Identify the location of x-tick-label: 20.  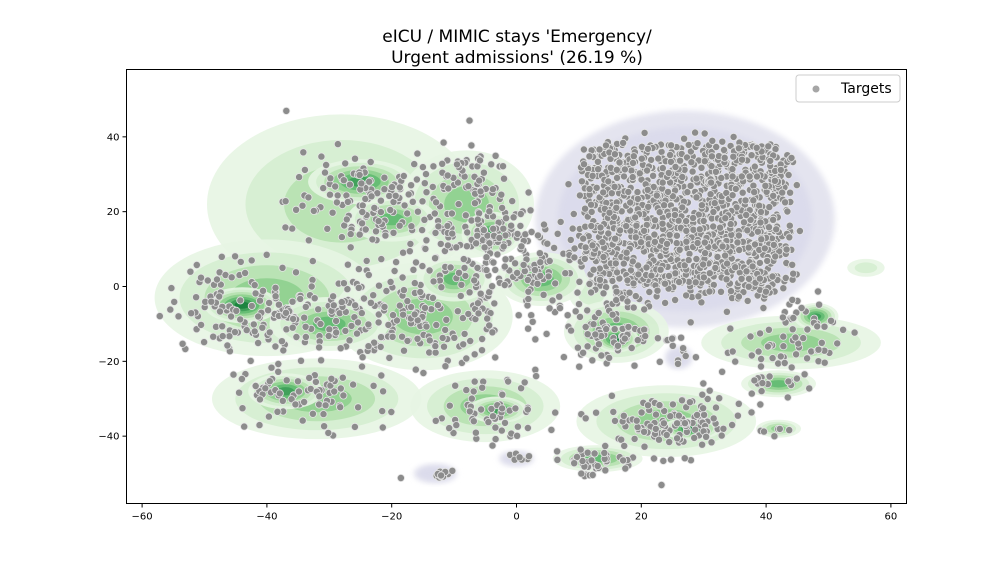
(641, 517).